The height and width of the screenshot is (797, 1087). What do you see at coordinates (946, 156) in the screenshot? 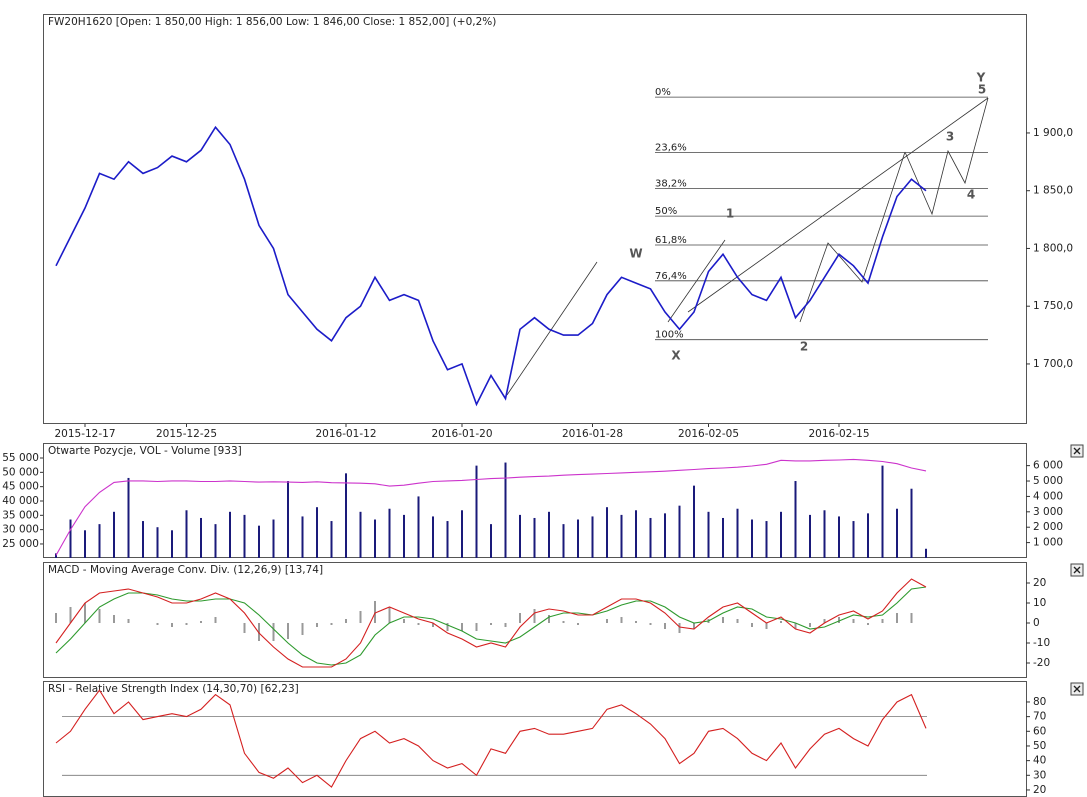
I see `projection-line` at bounding box center [946, 156].